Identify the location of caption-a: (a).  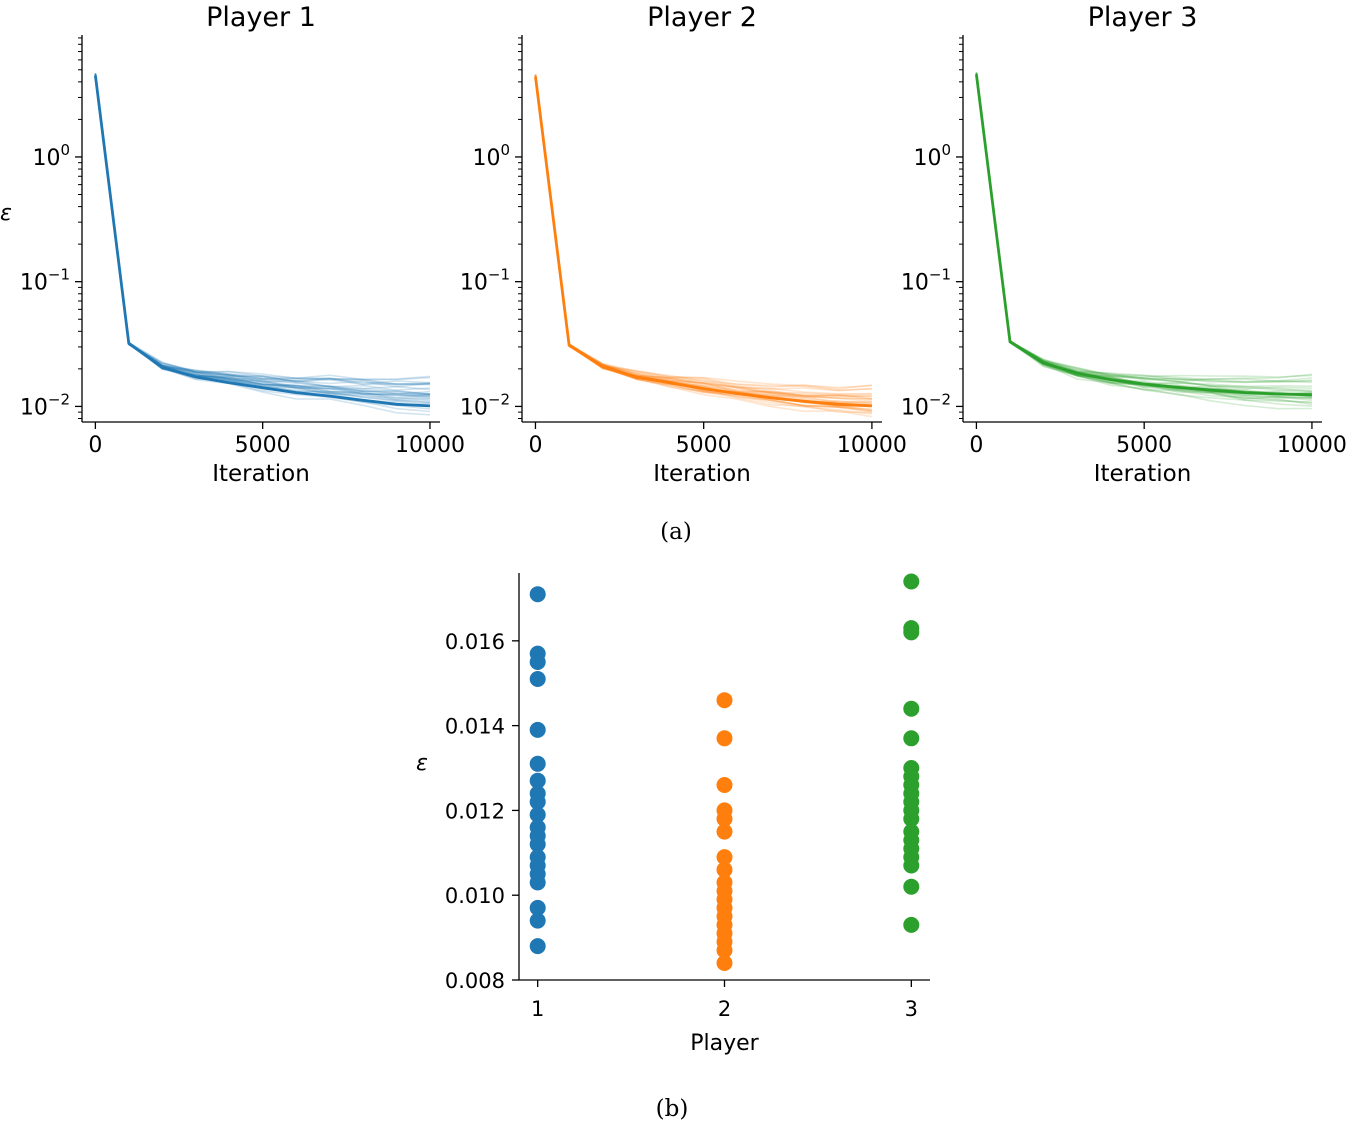
(676, 532).